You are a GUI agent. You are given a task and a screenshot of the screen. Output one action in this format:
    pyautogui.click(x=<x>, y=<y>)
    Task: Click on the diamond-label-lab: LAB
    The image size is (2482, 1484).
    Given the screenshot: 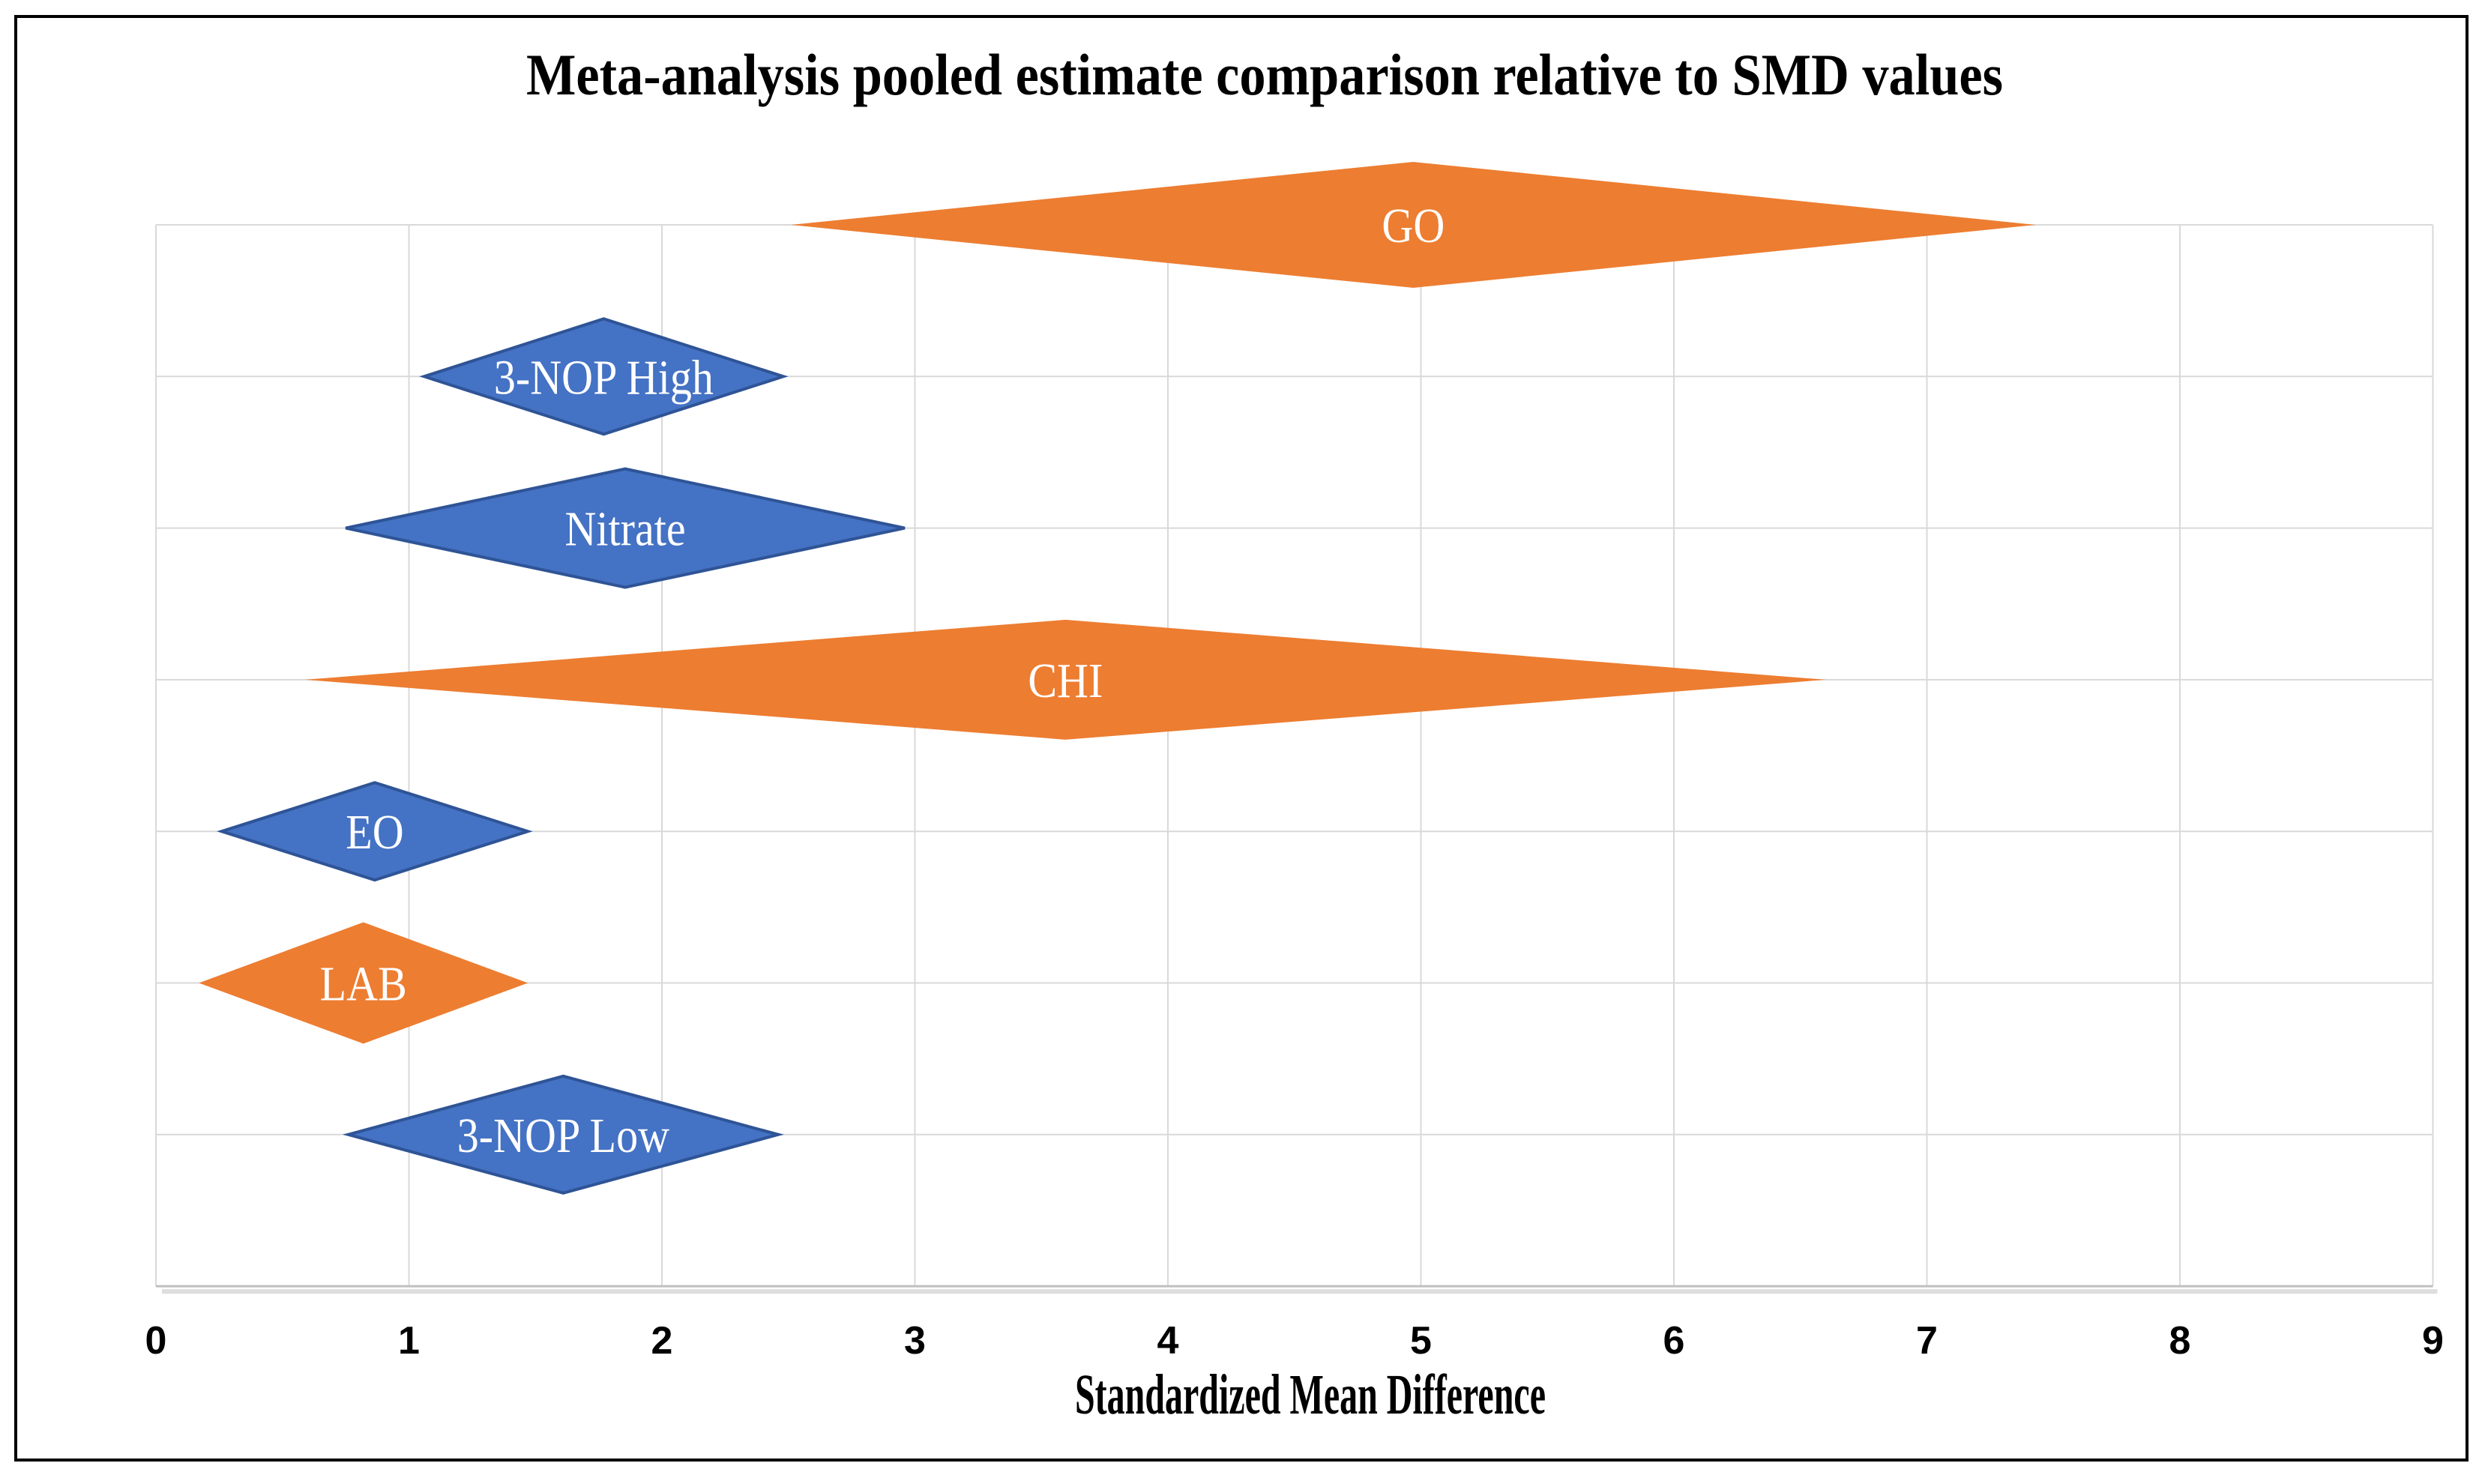 What is the action you would take?
    pyautogui.click(x=363, y=984)
    